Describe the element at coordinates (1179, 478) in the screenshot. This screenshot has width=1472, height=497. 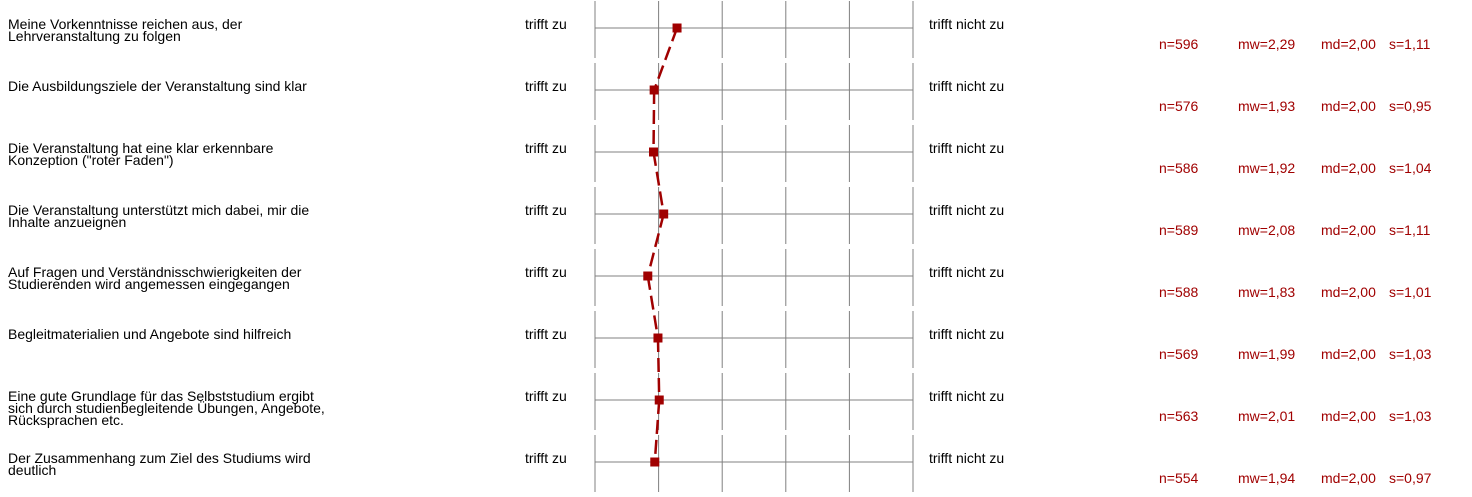
I see `stat-n: n=554` at that location.